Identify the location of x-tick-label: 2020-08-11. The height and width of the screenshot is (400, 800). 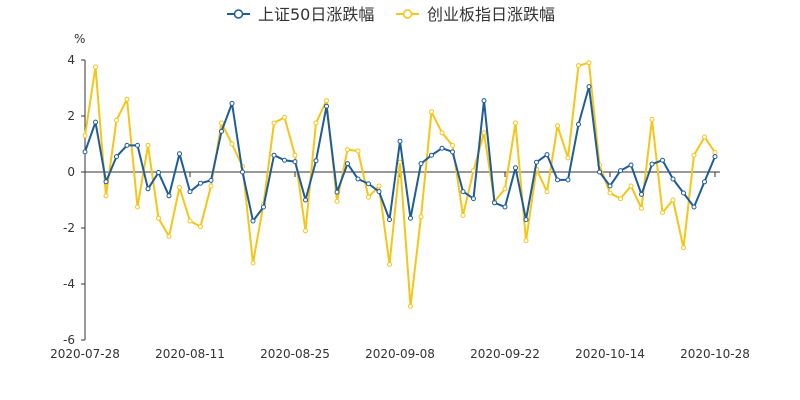
(190, 354).